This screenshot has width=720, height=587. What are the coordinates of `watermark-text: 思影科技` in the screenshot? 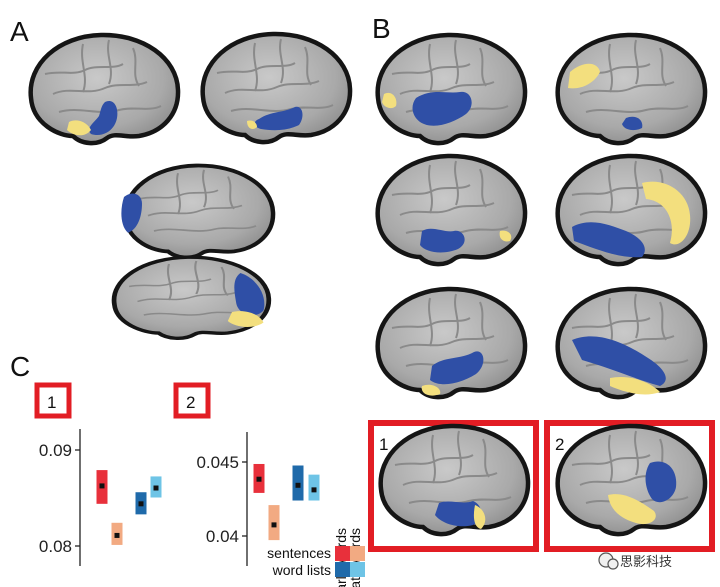 It's located at (646, 562).